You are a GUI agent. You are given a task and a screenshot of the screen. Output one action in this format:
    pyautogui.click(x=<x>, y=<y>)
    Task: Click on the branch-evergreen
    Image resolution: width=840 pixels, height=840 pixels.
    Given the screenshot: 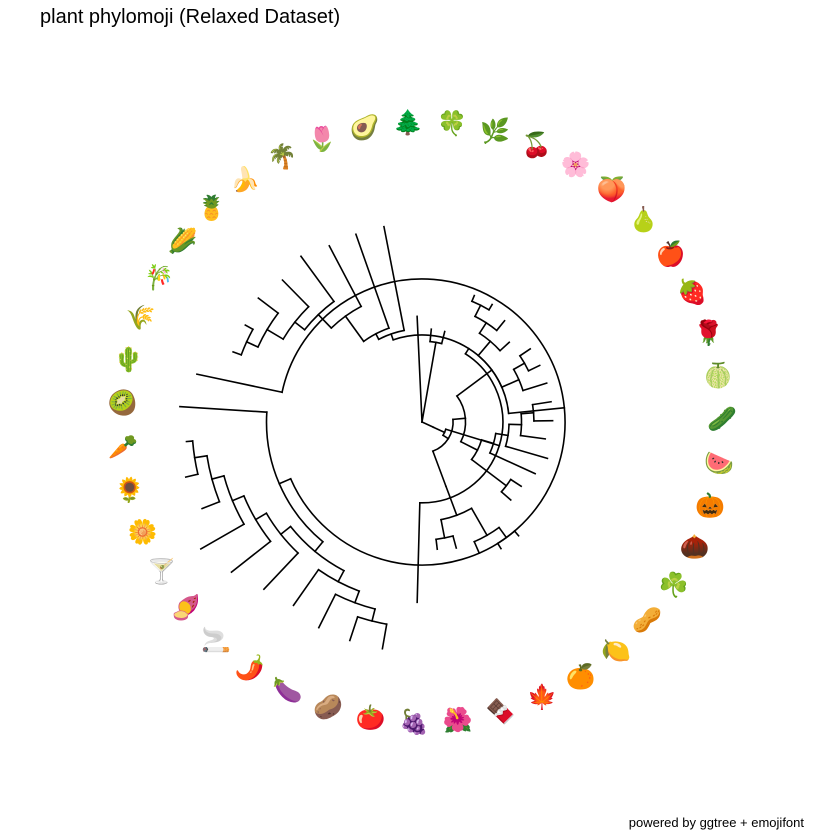 What is the action you would take?
    pyautogui.click(x=419, y=369)
    